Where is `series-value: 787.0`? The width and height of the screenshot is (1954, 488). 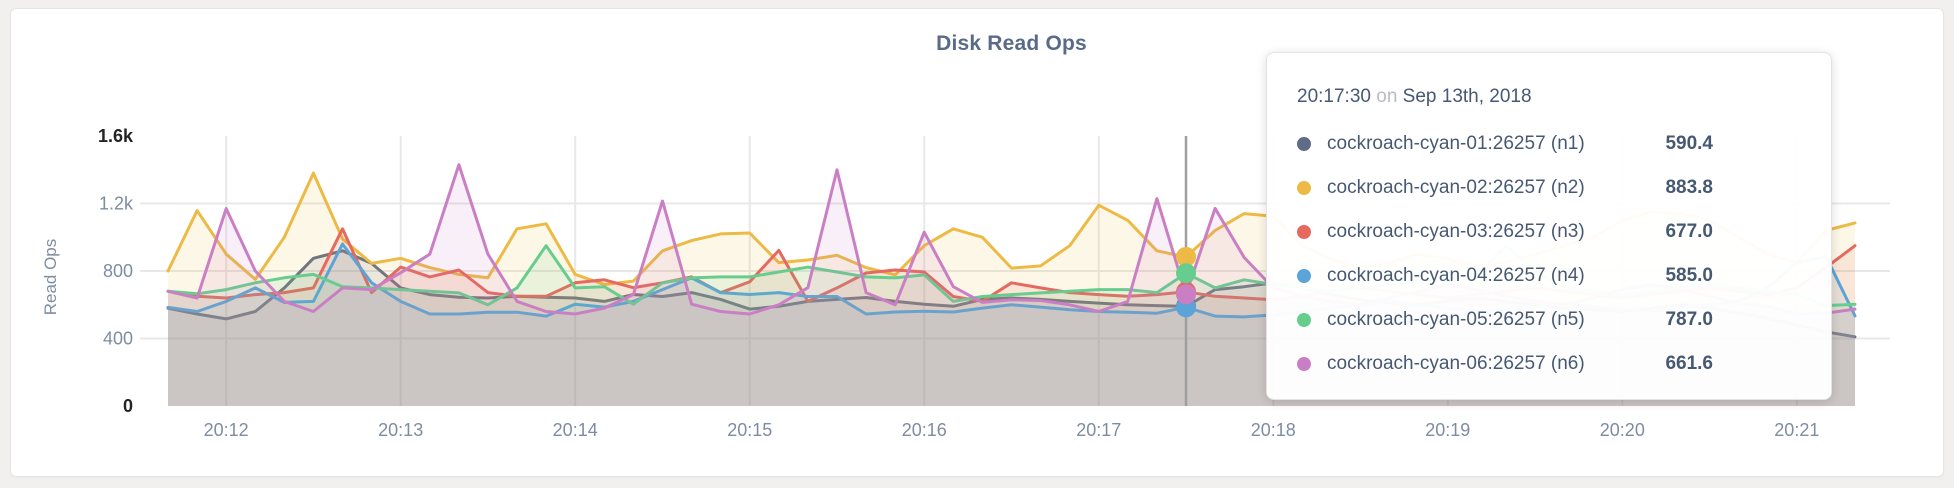
series-value: 787.0 is located at coordinates (1689, 319).